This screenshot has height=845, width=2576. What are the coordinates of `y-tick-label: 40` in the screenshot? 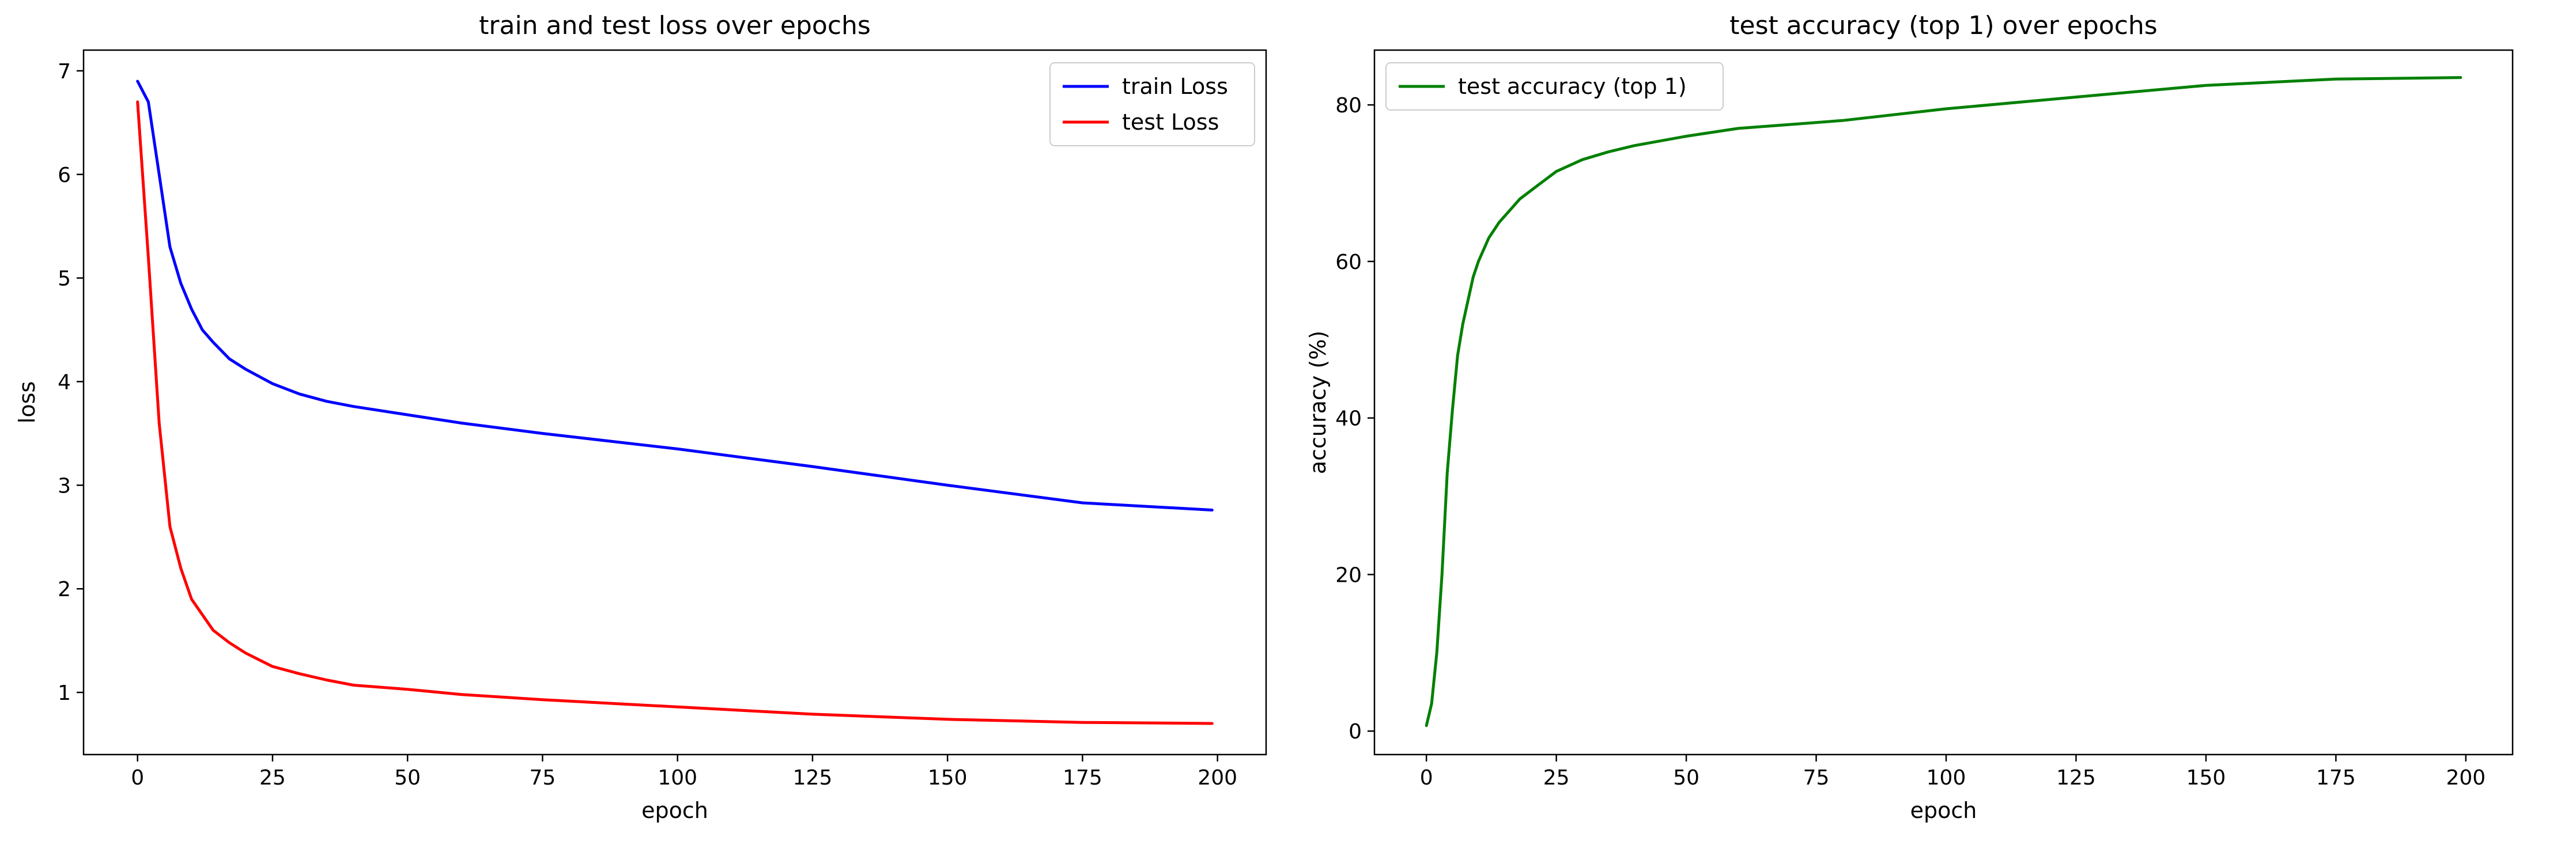 It's located at (1349, 419).